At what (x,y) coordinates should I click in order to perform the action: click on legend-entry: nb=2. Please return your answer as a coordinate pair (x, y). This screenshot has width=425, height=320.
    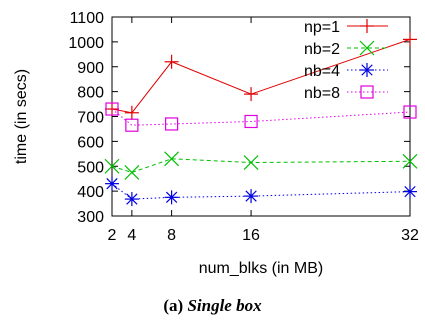
    Looking at the image, I should click on (346, 49).